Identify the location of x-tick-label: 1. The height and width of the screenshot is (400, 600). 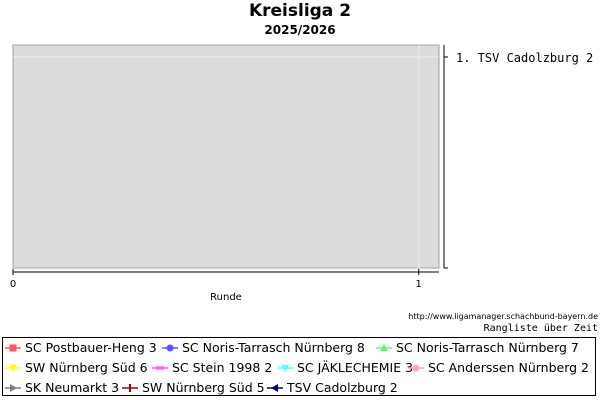
(419, 284).